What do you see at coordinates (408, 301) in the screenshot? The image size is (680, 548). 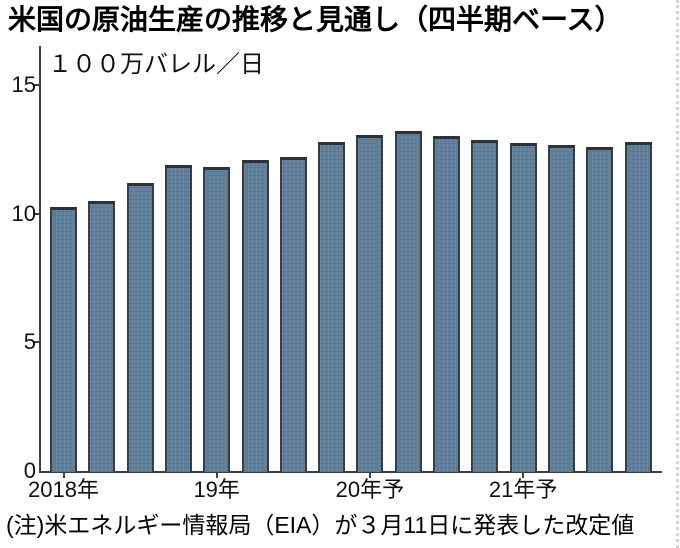 I see `bar-2020Q2` at bounding box center [408, 301].